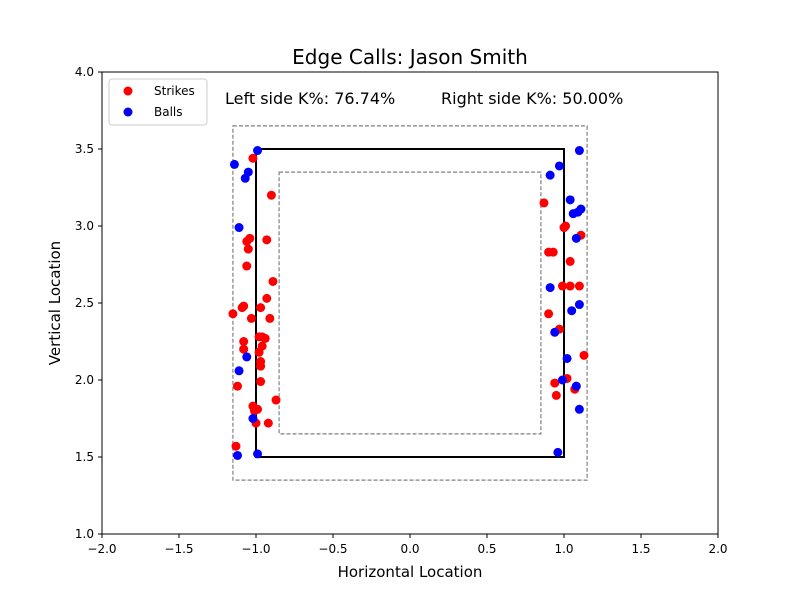  Describe the element at coordinates (128, 91) in the screenshot. I see `legend-marker-strikes` at that location.